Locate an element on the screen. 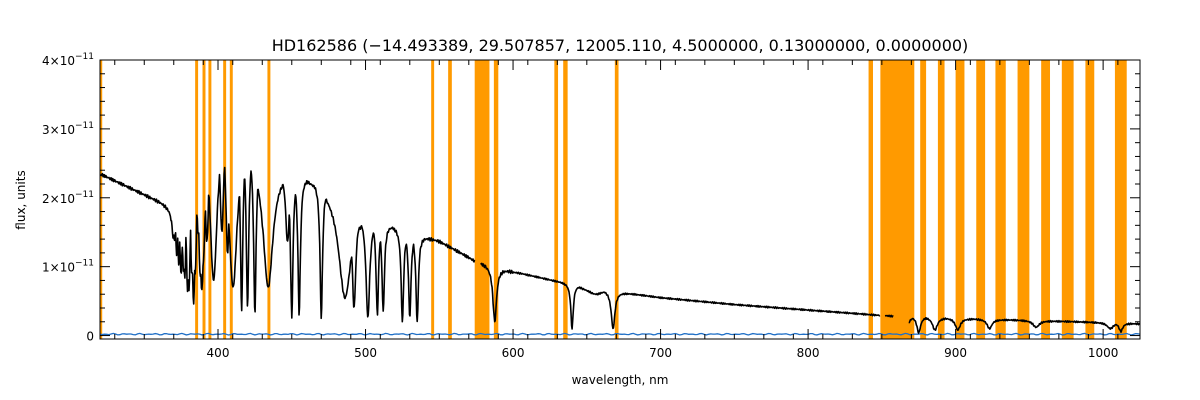  x-tick-label: 800 is located at coordinates (808, 353).